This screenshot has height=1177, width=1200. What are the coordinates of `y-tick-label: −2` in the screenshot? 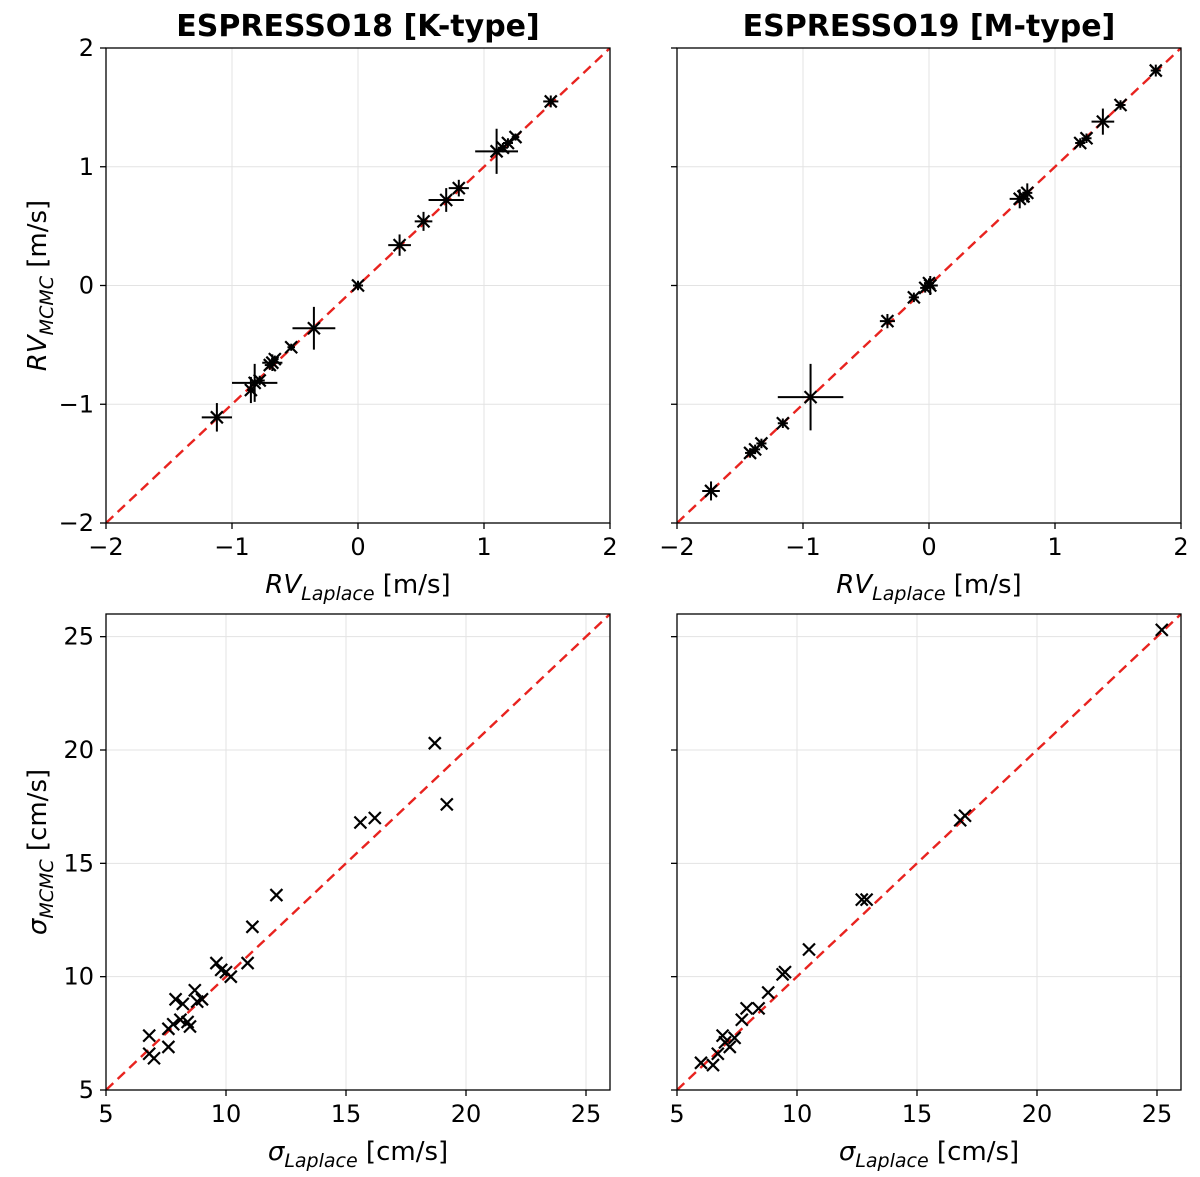 It's located at (76, 523).